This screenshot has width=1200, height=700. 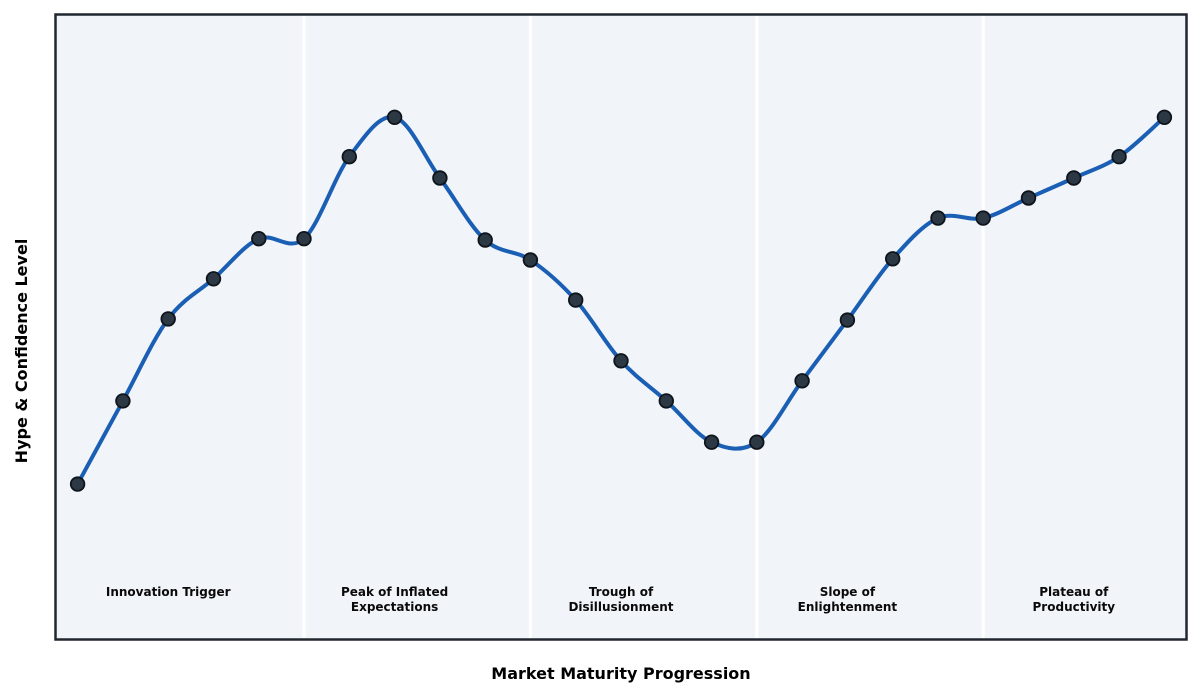 I want to click on phase-label-plateau-of-productivity: Plateau of Productivity, so click(x=1074, y=599).